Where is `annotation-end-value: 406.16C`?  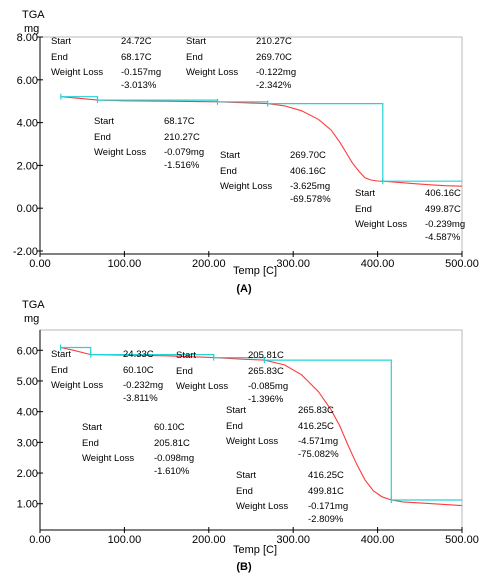
annotation-end-value: 406.16C is located at coordinates (308, 171).